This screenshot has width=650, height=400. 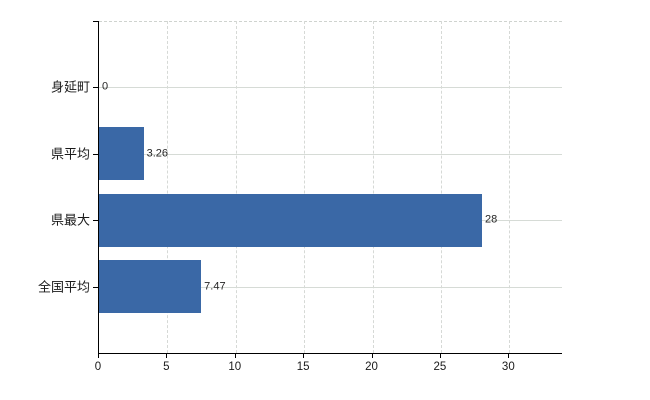 What do you see at coordinates (166, 367) in the screenshot?
I see `x-tick-label: 5` at bounding box center [166, 367].